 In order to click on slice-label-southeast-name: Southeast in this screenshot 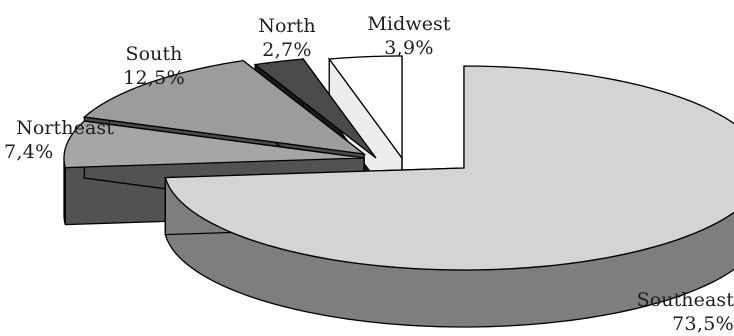, I will do `click(685, 300)`.